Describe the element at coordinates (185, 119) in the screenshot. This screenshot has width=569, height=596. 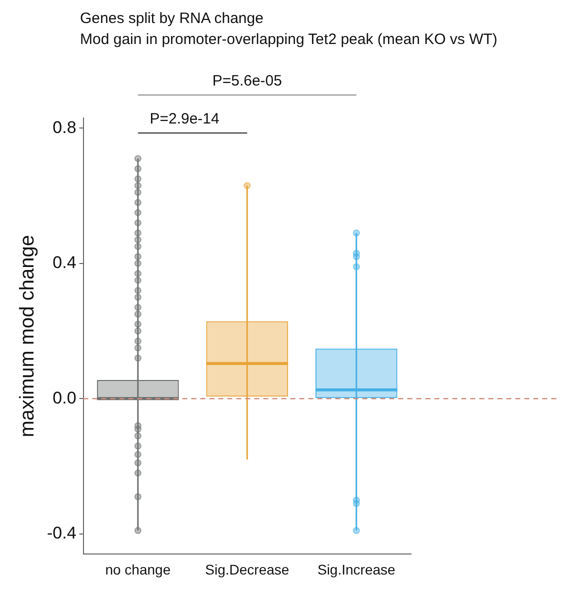
I see `annotation: P=2.9e-14` at that location.